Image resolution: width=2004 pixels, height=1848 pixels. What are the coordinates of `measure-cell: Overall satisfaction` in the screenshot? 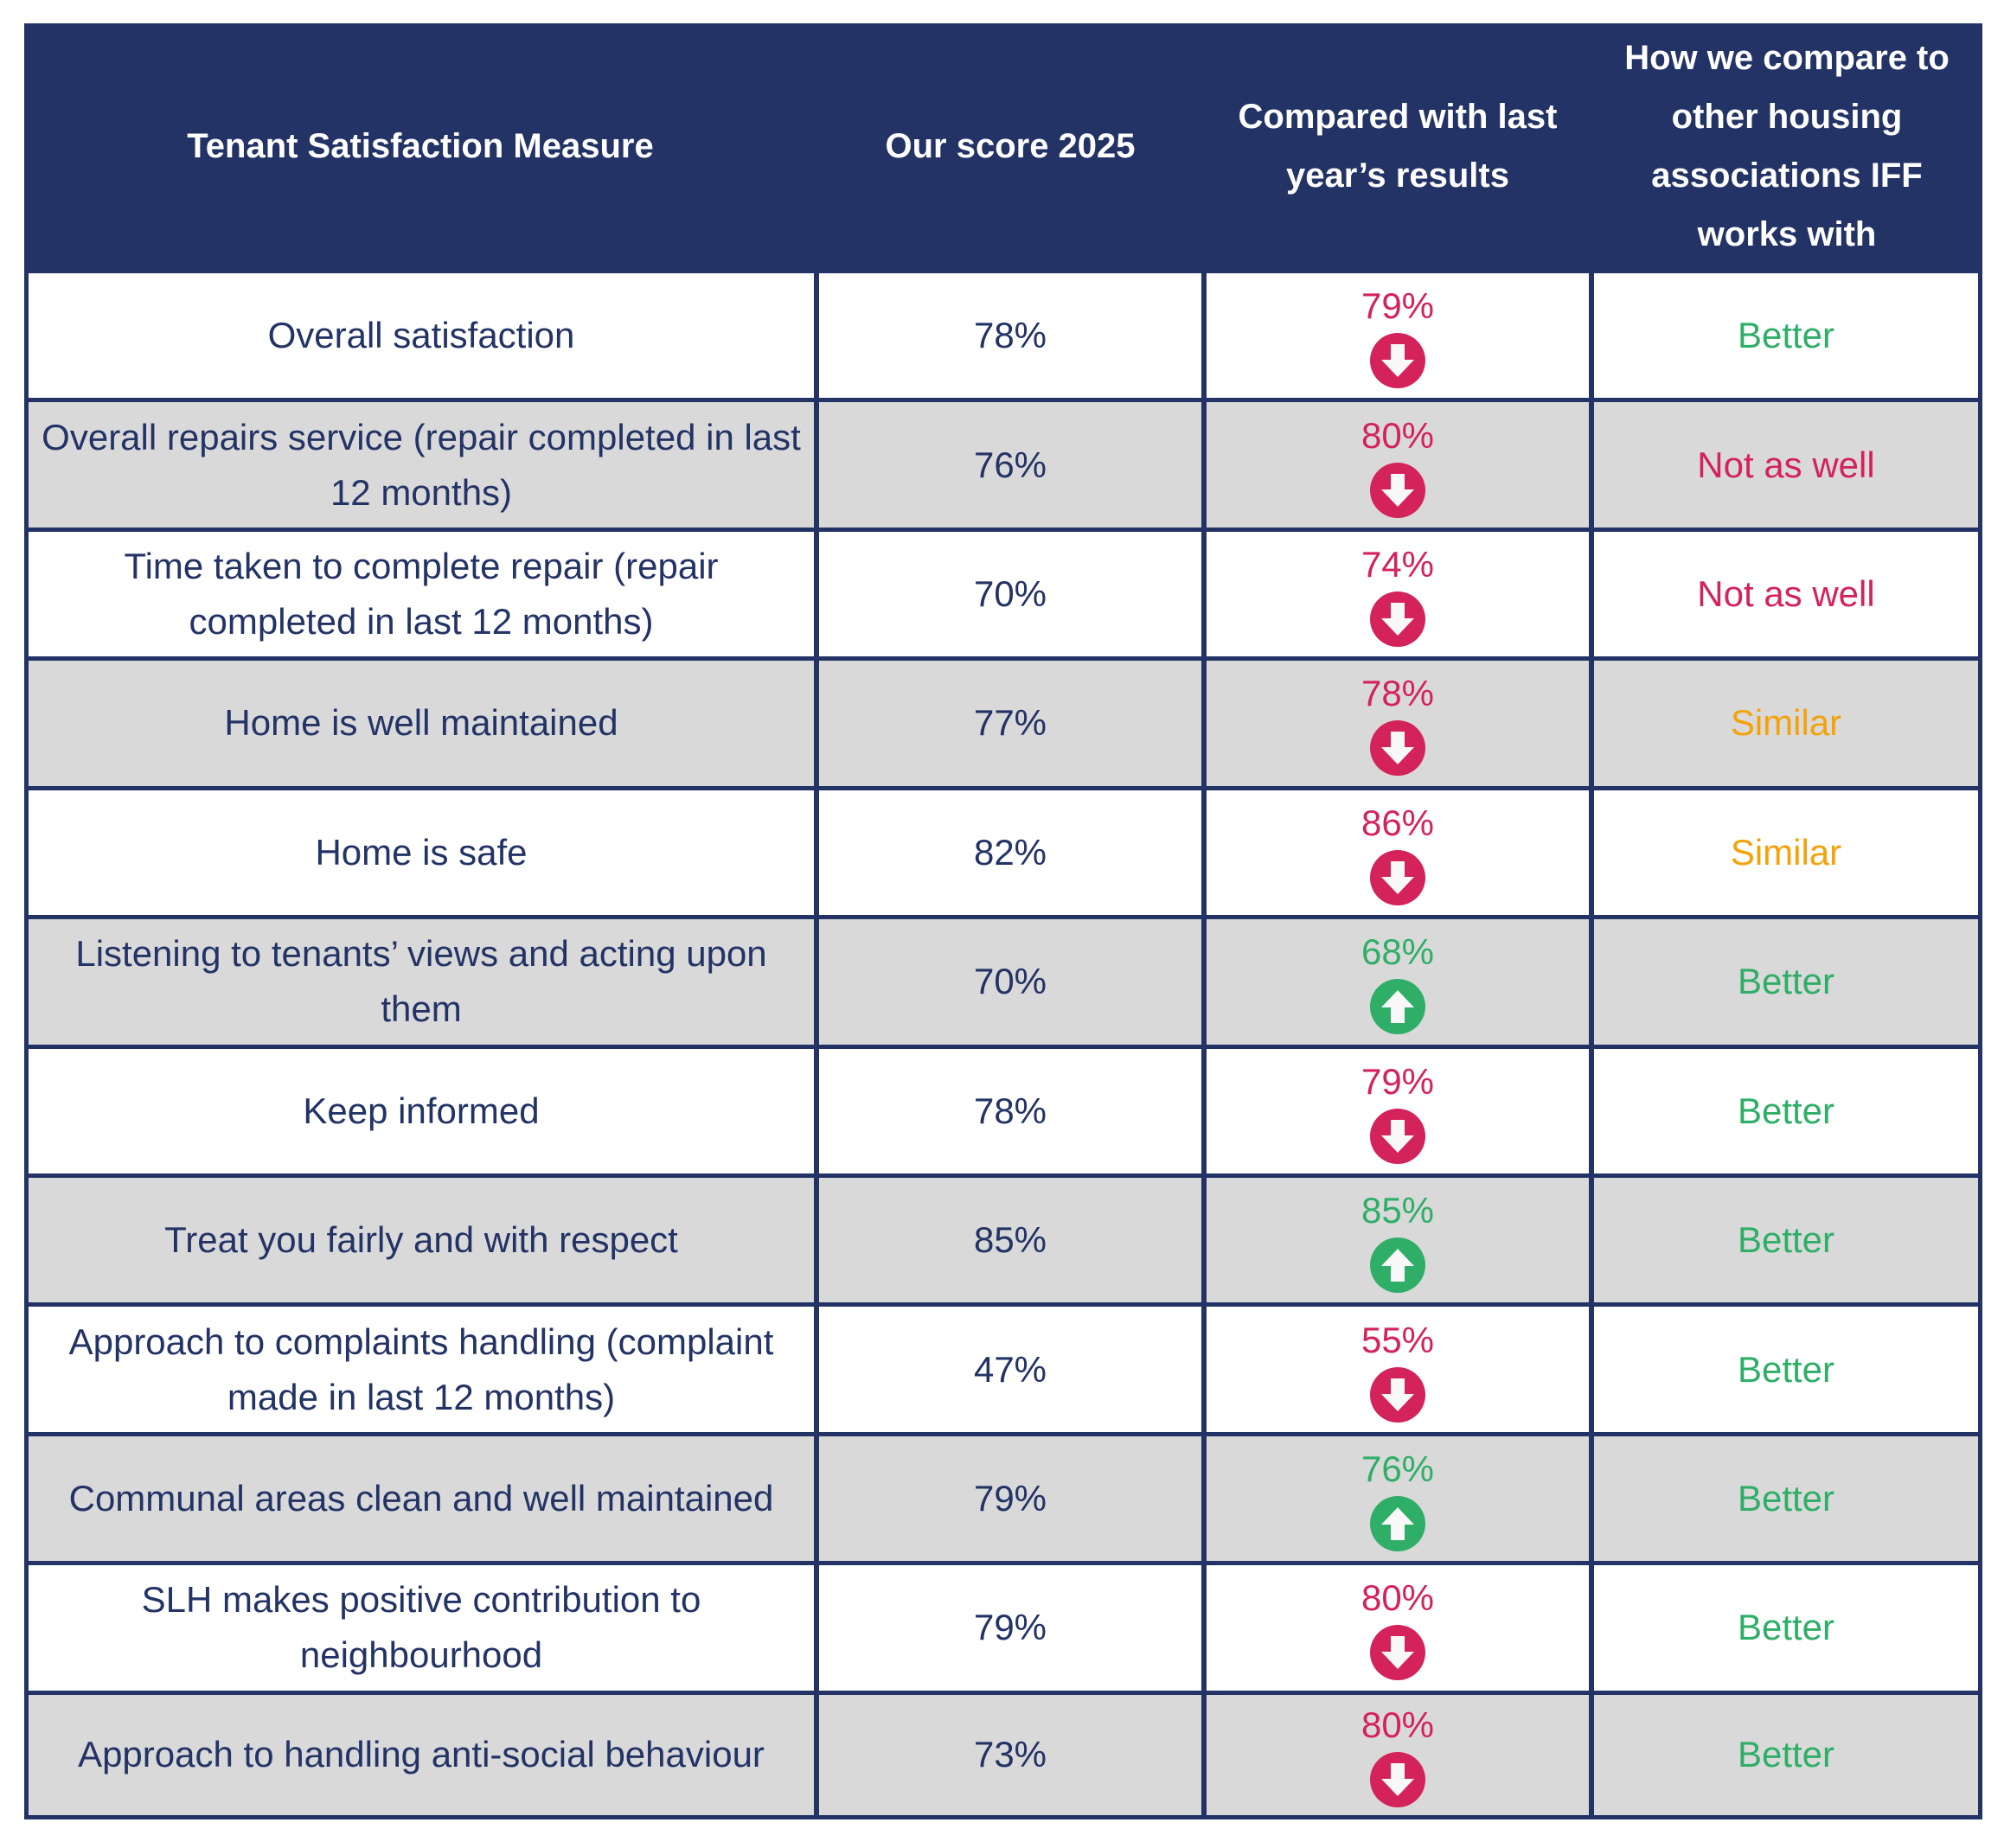 It's located at (421, 336).